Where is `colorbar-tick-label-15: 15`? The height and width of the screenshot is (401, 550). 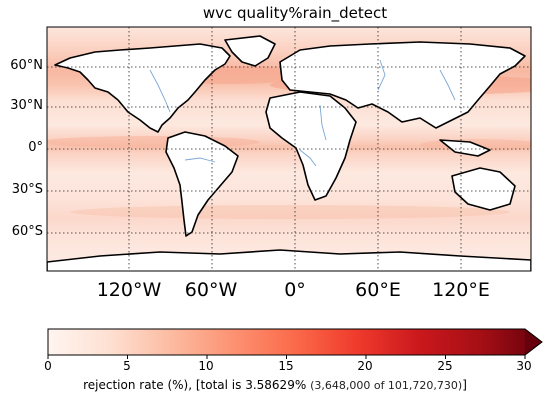 colorbar-tick-label-15: 15 is located at coordinates (286, 366).